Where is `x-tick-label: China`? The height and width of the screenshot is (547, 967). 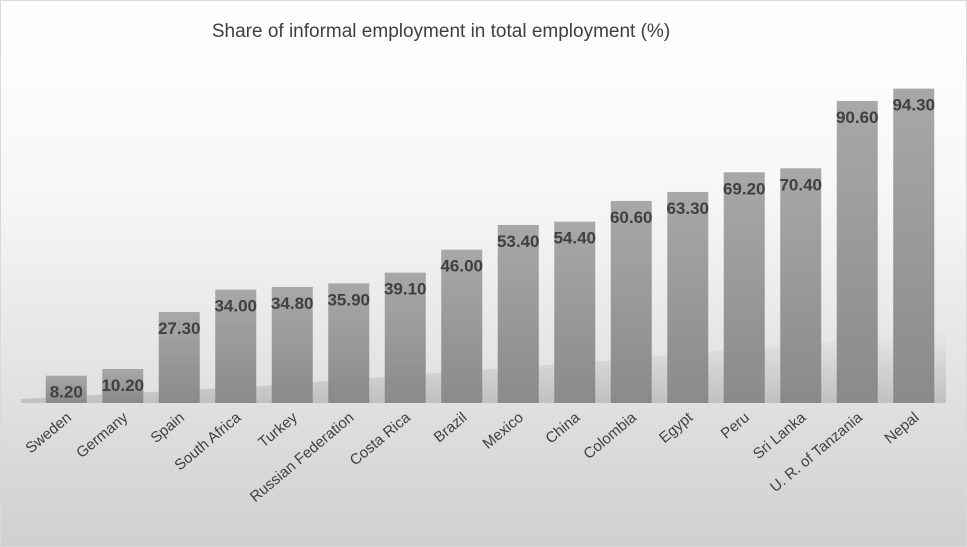
x-tick-label: China is located at coordinates (562, 428).